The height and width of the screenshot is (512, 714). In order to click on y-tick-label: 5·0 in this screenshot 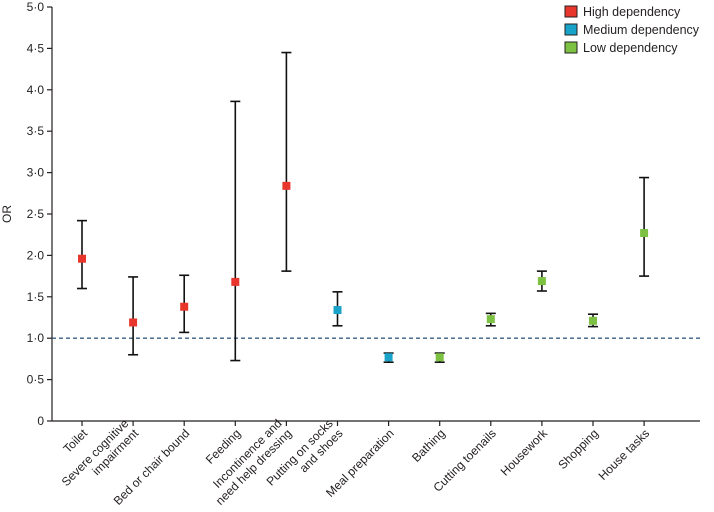, I will do `click(36, 7)`.